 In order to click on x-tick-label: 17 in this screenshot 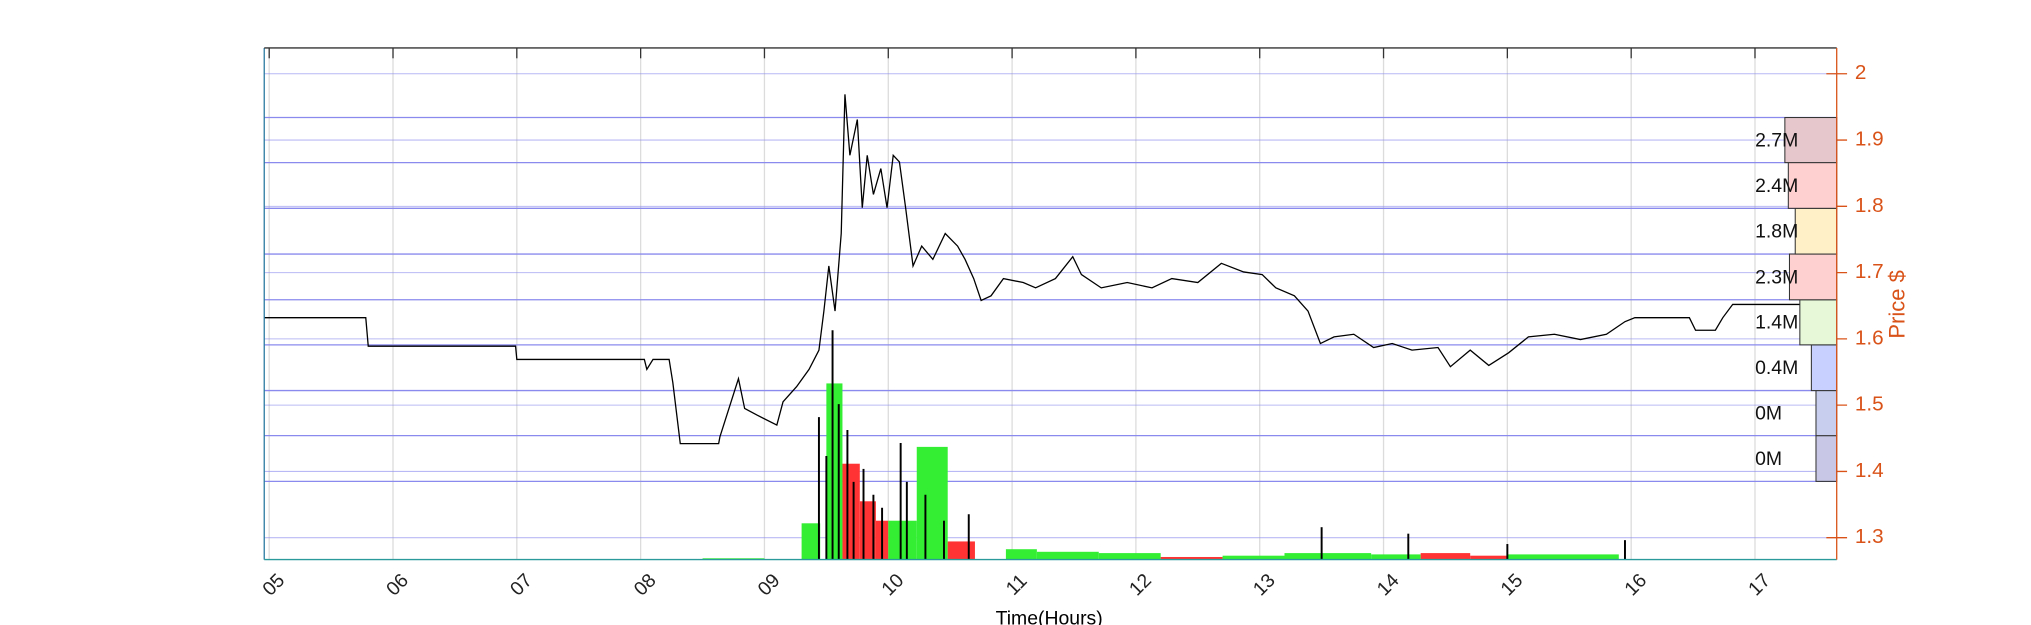, I will do `click(1759, 584)`.